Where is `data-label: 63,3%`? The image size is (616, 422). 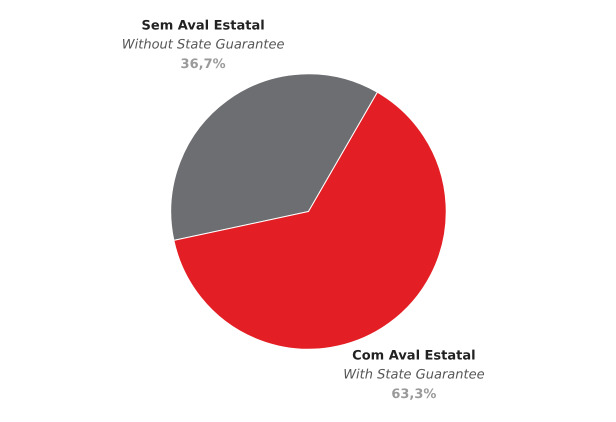
data-label: 63,3% is located at coordinates (413, 394).